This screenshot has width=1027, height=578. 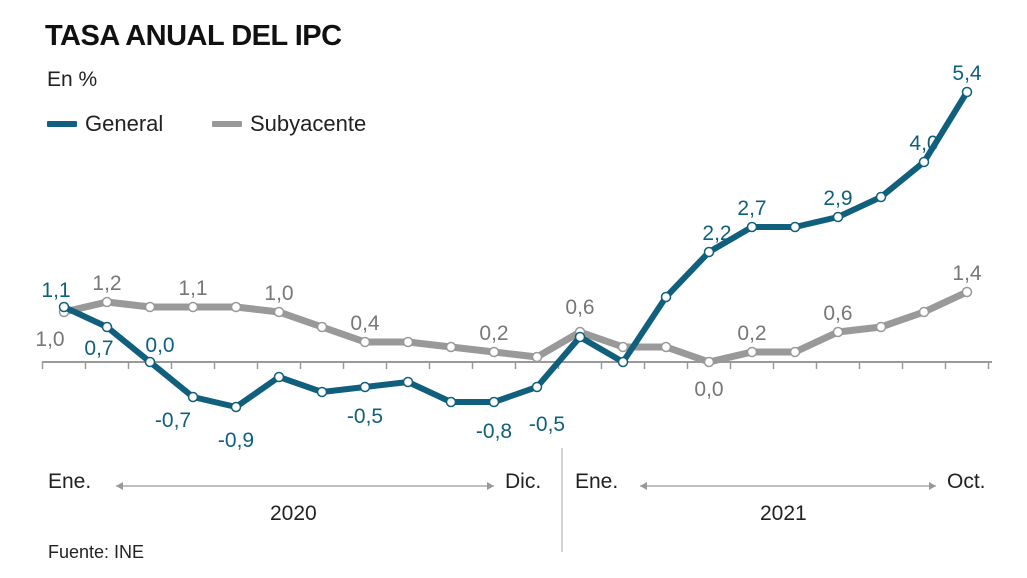 I want to click on legend-swatch-subyacente, so click(x=227, y=124).